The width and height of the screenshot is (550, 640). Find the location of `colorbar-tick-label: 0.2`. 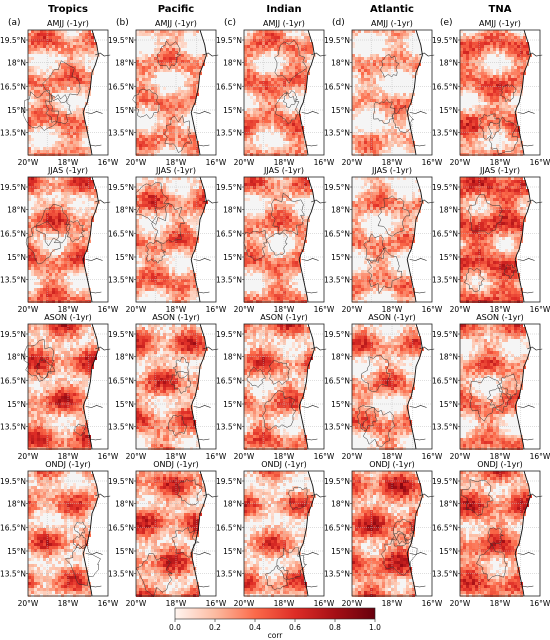

colorbar-tick-label: 0.2 is located at coordinates (215, 627).